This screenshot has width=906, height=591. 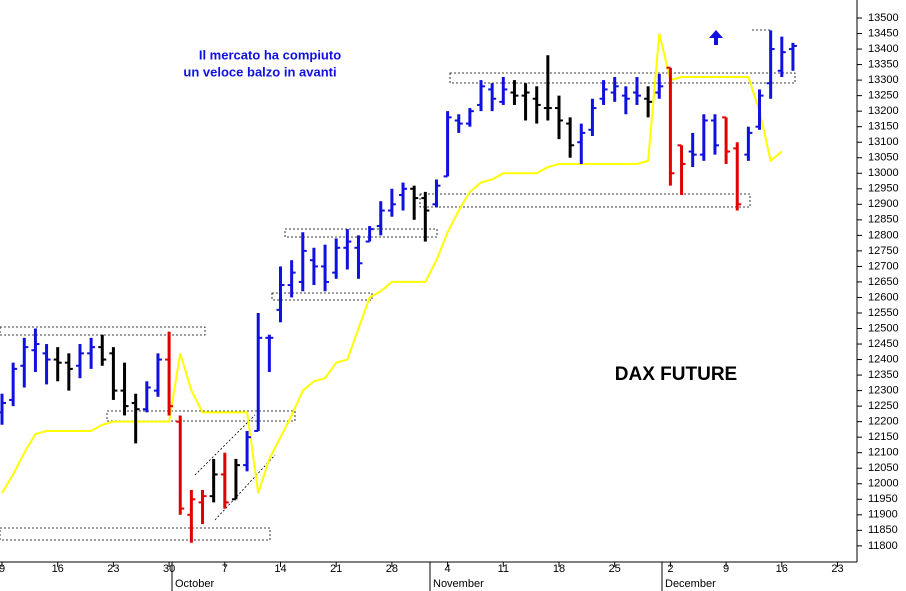 I want to click on y-tick-label: 12350, so click(x=883, y=375).